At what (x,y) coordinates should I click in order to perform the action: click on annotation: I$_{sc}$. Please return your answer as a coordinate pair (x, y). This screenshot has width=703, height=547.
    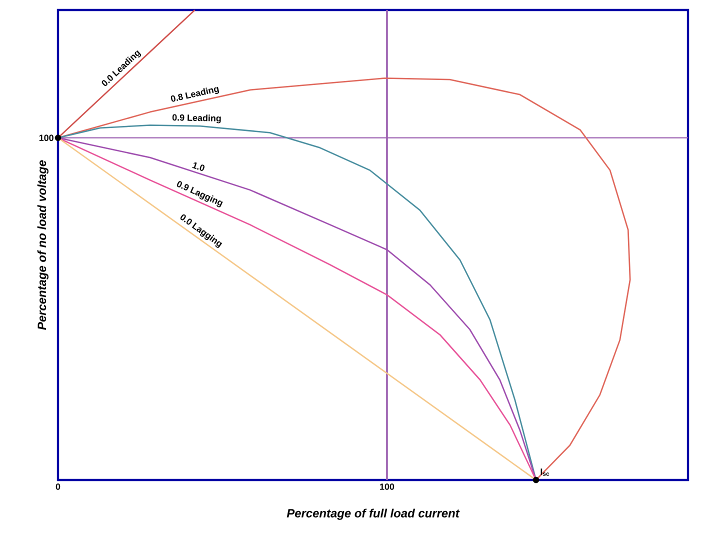
    Looking at the image, I should click on (545, 472).